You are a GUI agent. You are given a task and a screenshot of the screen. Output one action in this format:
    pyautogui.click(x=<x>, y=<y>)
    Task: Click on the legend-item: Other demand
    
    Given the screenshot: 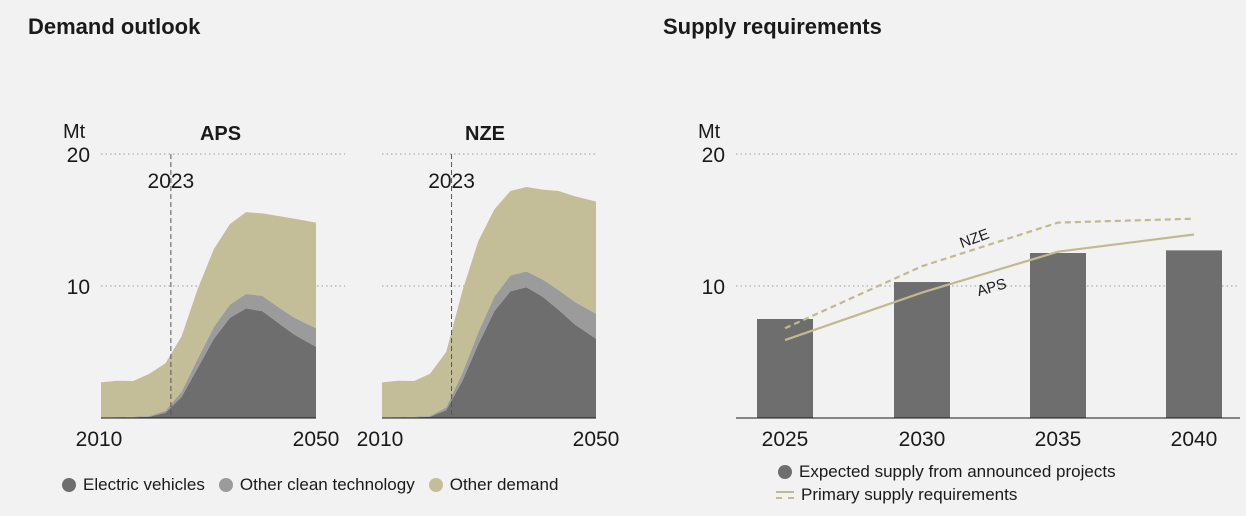 What is the action you would take?
    pyautogui.click(x=493, y=485)
    